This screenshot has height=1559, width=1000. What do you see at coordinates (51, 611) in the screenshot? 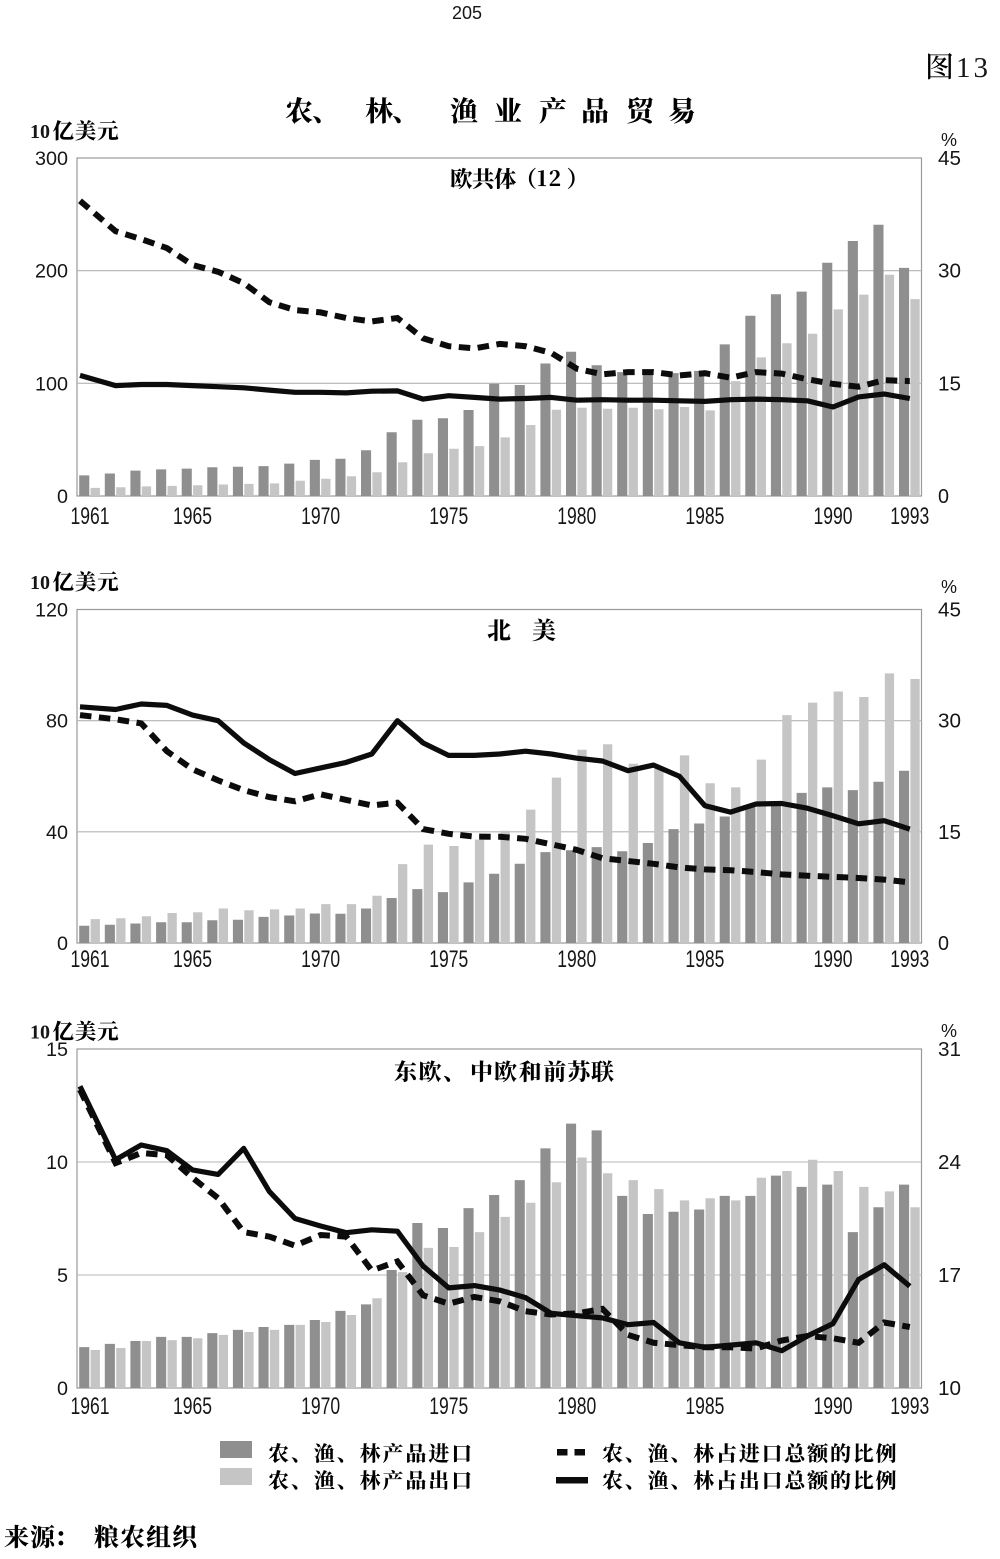
I see `svg-text: 120` at bounding box center [51, 611].